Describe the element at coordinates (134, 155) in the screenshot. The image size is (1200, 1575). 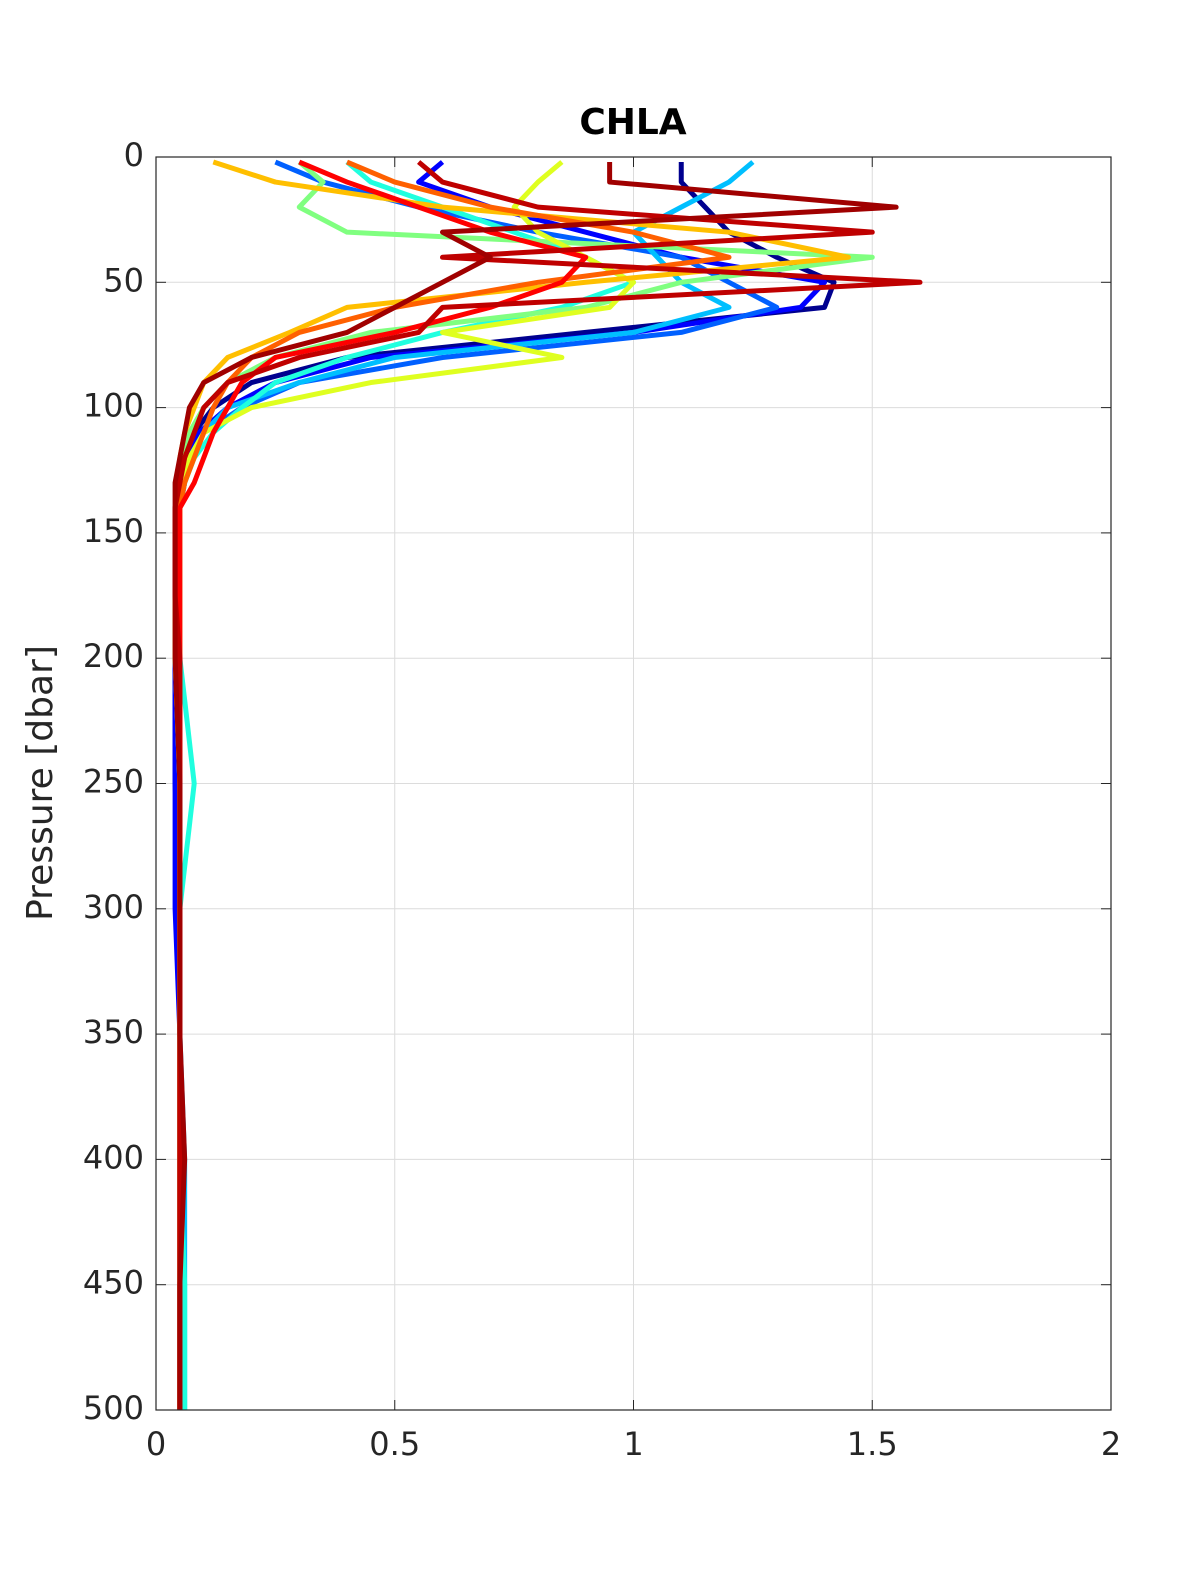
I see `y-tick-label: 0` at that location.